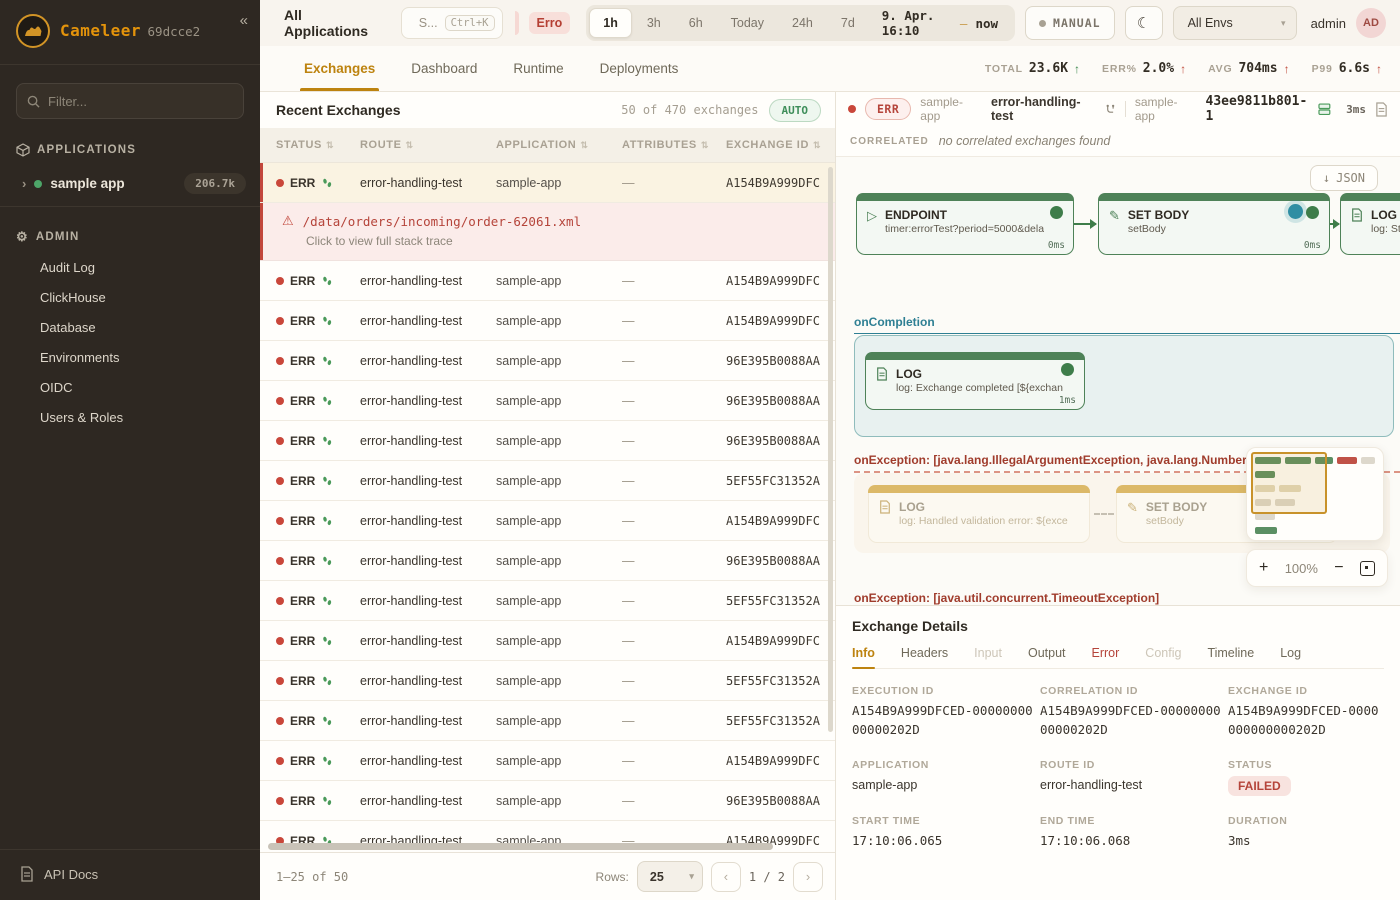  Describe the element at coordinates (773, 680) in the screenshot. I see `exchange-id-cell: 5EF55FC31352A` at that location.